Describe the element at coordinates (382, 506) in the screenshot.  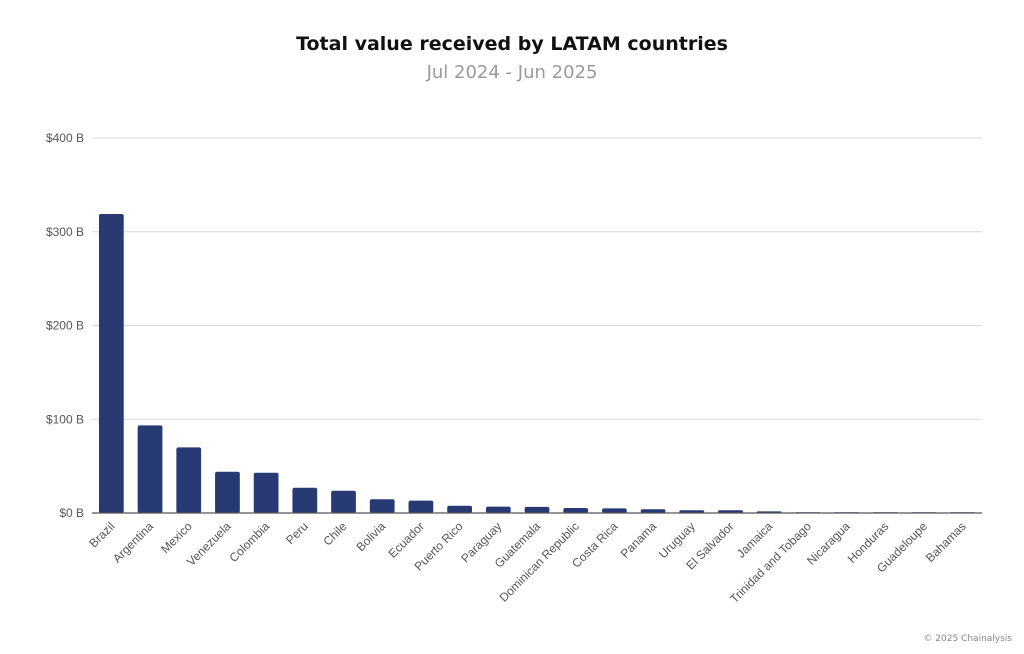
I see `bar-bolivia` at that location.